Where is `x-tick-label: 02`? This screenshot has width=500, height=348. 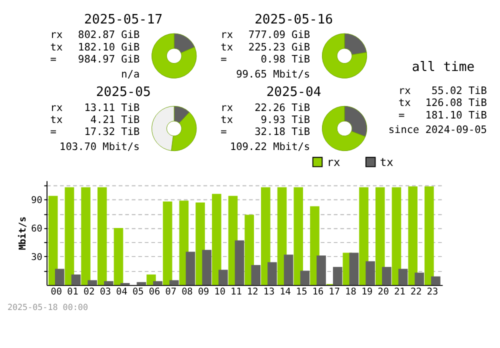 x-tick-label: 02 is located at coordinates (89, 292).